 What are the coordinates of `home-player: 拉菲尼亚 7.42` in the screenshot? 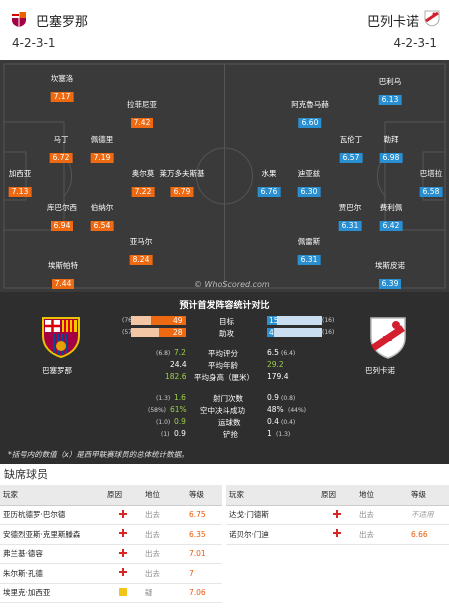 It's located at (142, 114).